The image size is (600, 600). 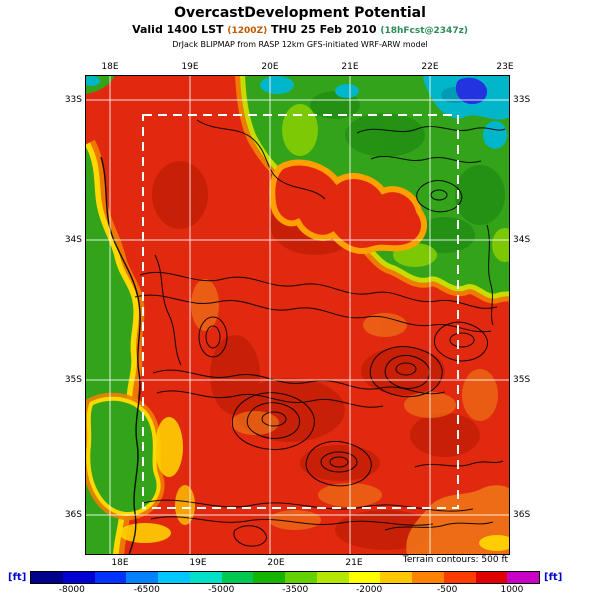 I want to click on fill-red-intrusion, so click(x=348, y=207).